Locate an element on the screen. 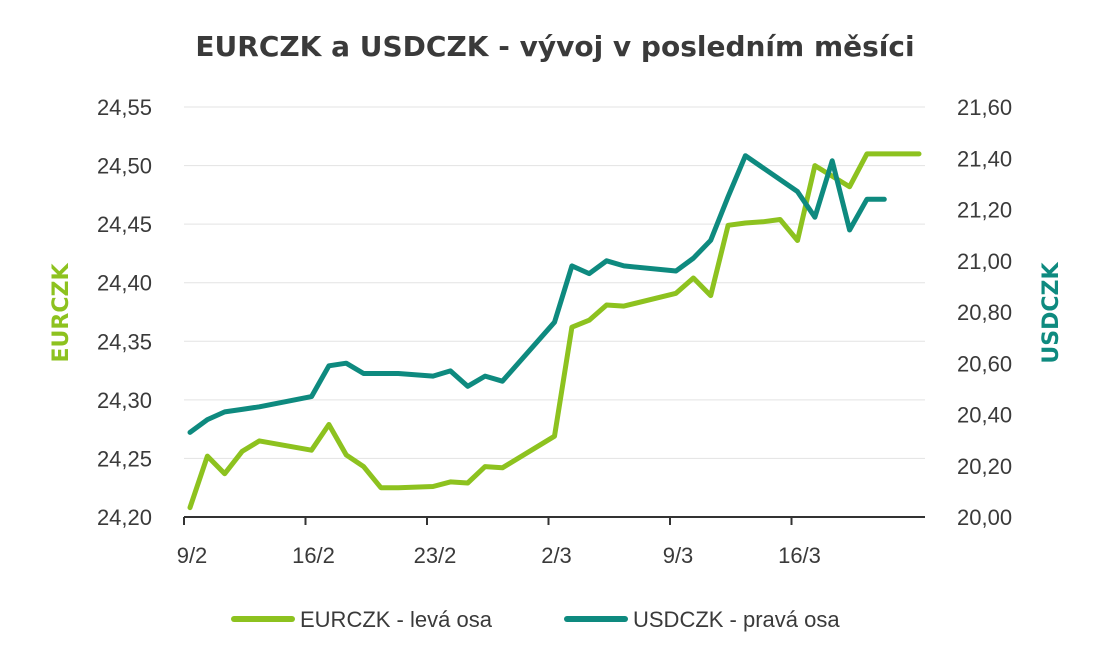 The width and height of the screenshot is (1110, 666). x-tick-label: 16/3 is located at coordinates (799, 555).